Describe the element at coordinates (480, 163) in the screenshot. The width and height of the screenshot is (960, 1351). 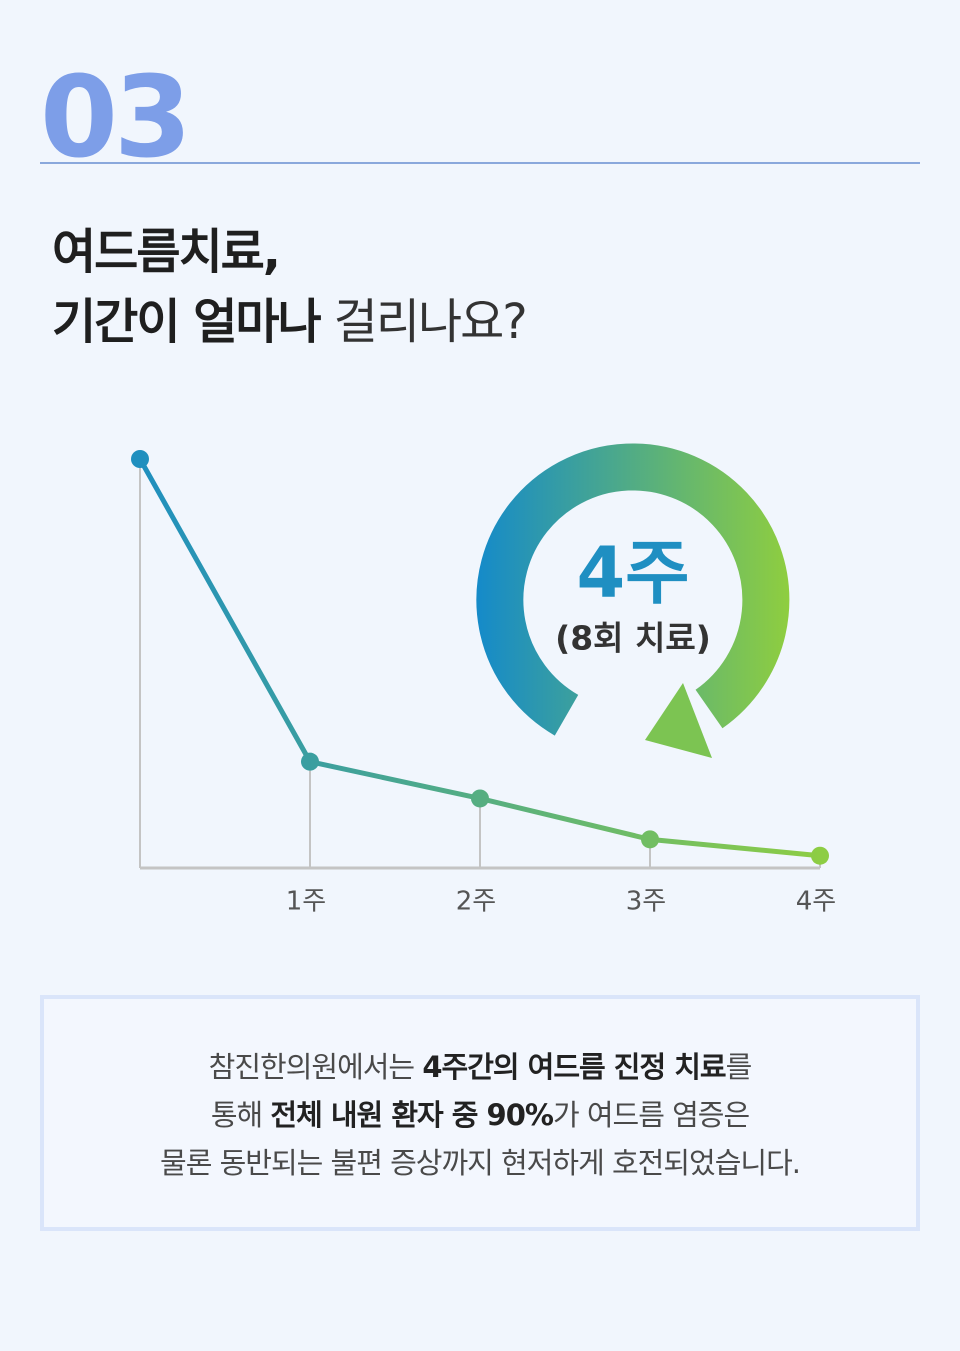
I see `divider` at that location.